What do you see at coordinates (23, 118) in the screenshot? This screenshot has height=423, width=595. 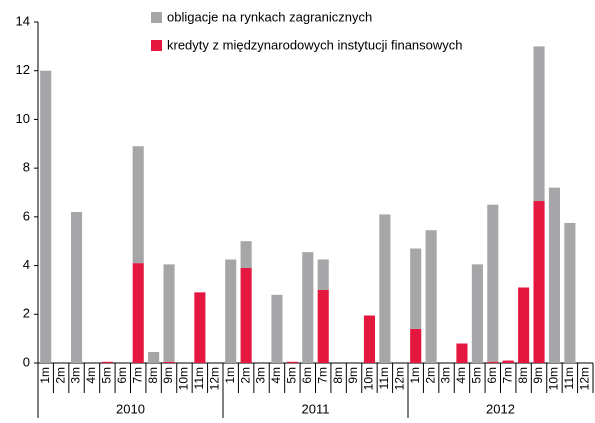 I see `y-tick-label: 10` at bounding box center [23, 118].